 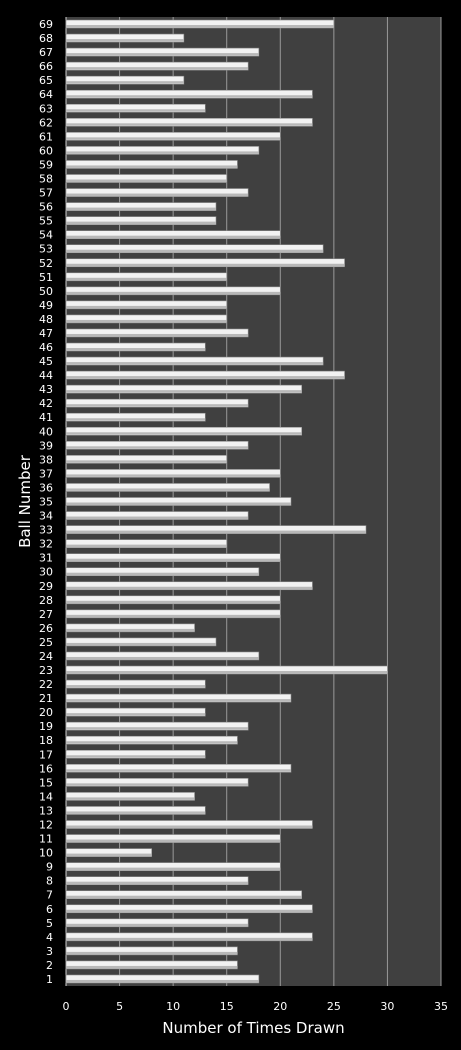 I want to click on y-tick-label: 9, so click(x=49, y=867).